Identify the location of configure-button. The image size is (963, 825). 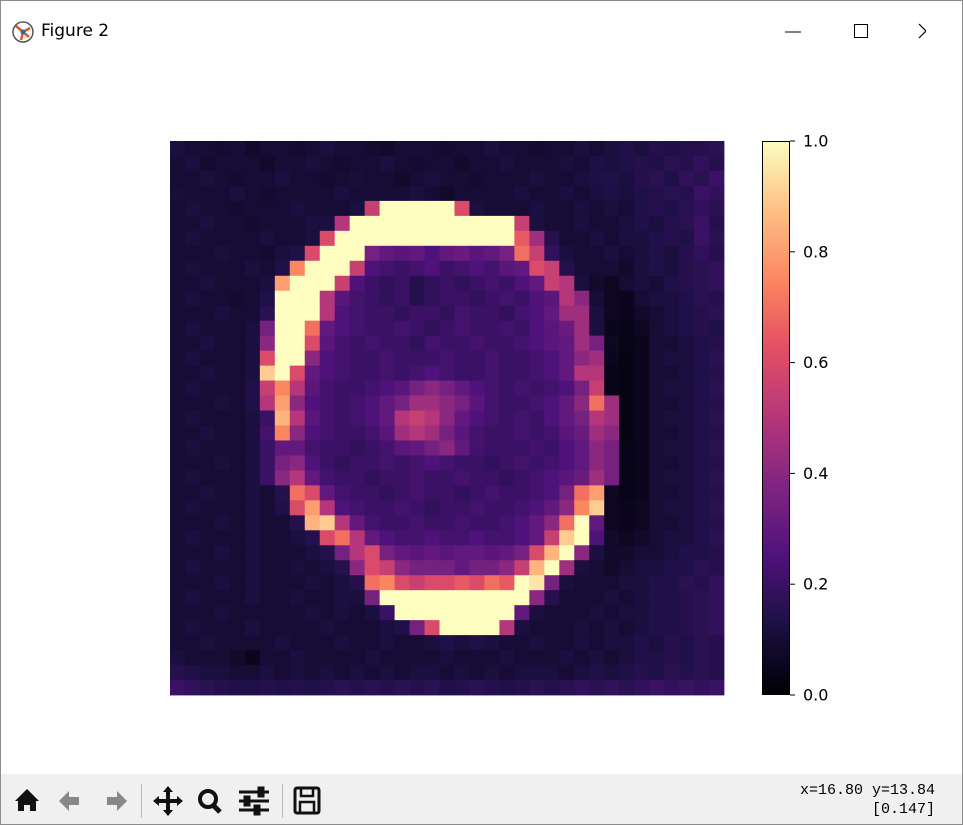
(254, 801).